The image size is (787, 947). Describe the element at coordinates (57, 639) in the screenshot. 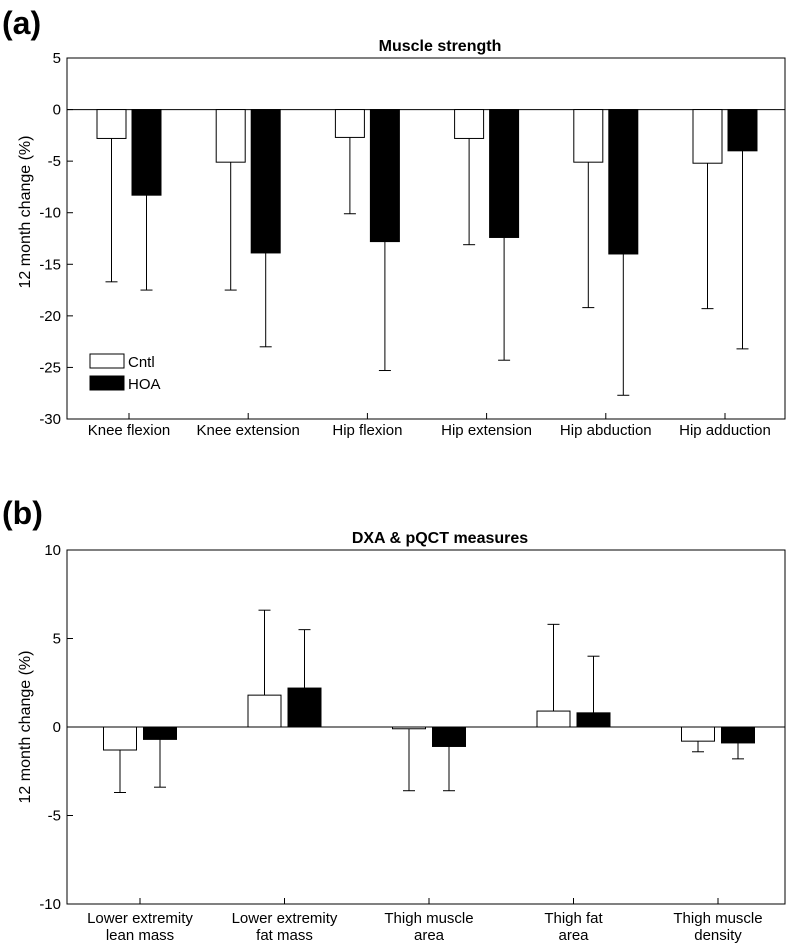

I see `y-tick-label-b: 5` at that location.